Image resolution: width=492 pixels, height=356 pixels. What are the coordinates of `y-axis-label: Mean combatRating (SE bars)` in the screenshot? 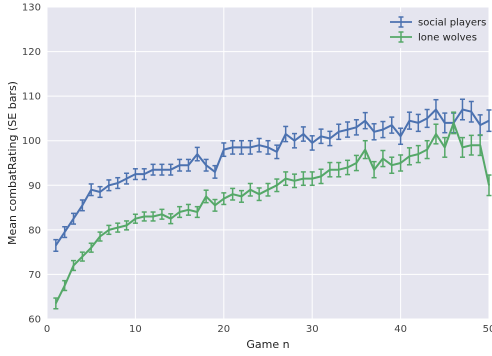 It's located at (12, 163).